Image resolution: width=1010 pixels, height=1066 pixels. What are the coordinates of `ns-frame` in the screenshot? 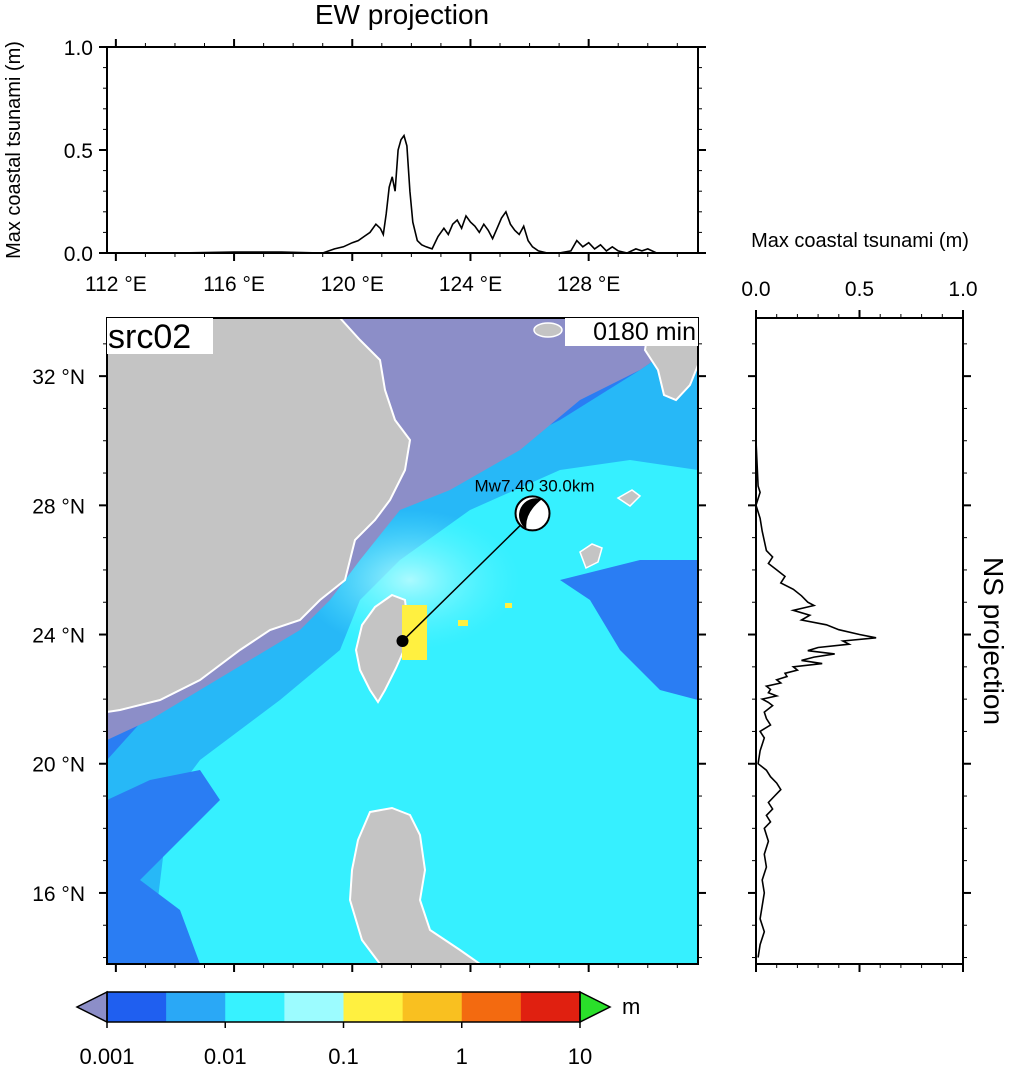 It's located at (859, 641).